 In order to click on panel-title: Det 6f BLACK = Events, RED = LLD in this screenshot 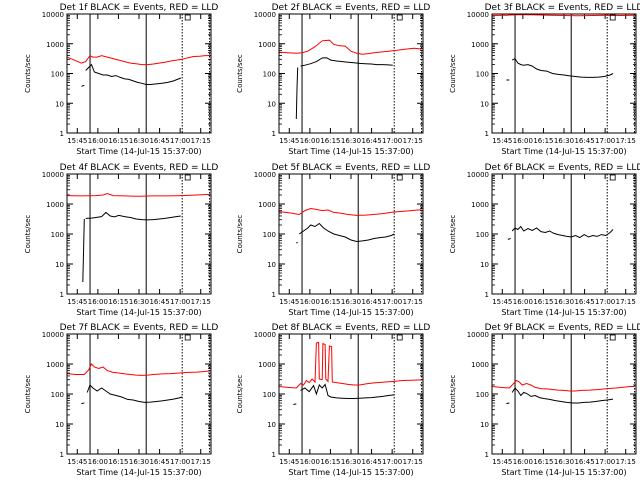, I will do `click(562, 168)`.